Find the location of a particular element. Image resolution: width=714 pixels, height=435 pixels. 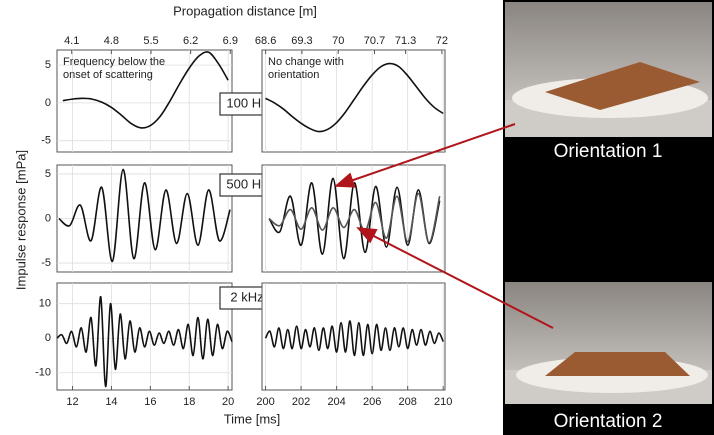

top-tick-label: 68.6 is located at coordinates (265, 41).